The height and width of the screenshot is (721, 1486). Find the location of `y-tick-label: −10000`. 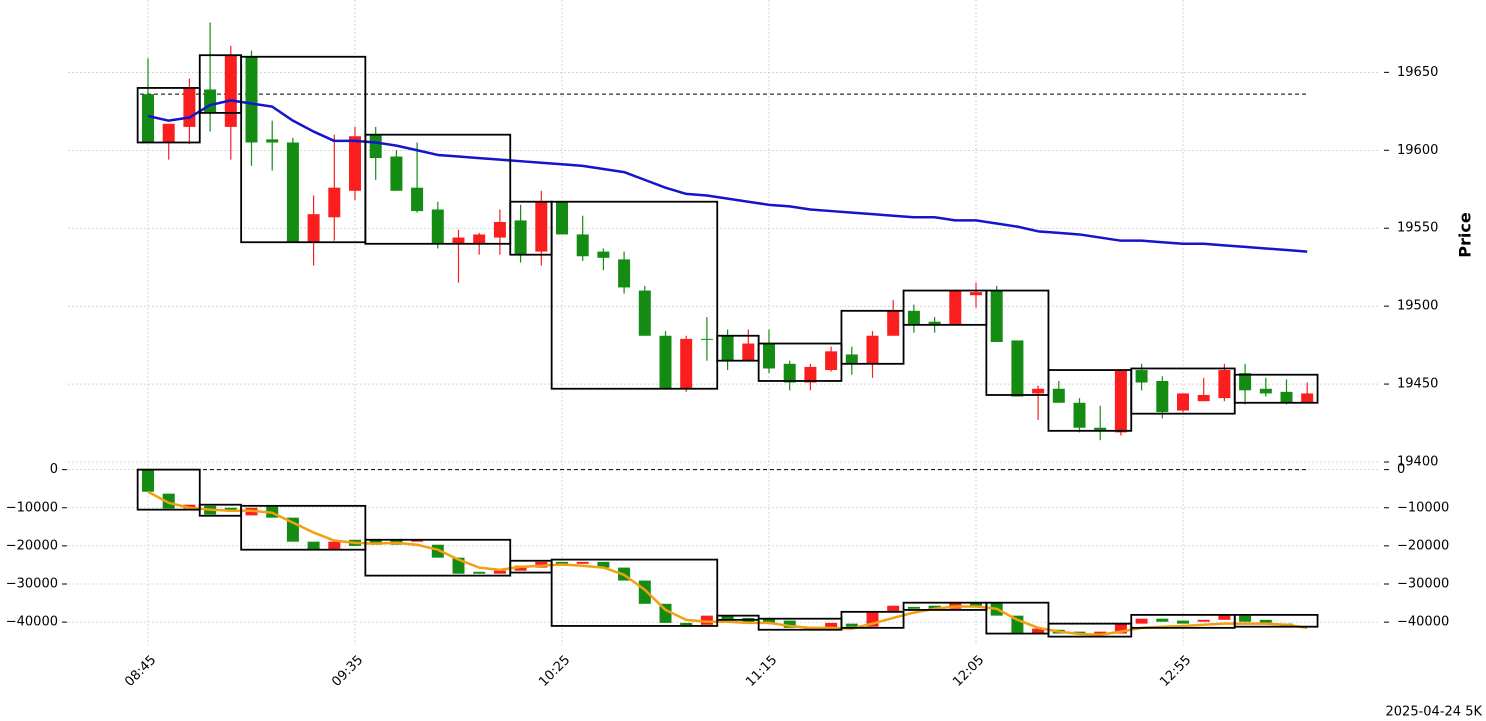

y-tick-label: −10000 is located at coordinates (32, 507).